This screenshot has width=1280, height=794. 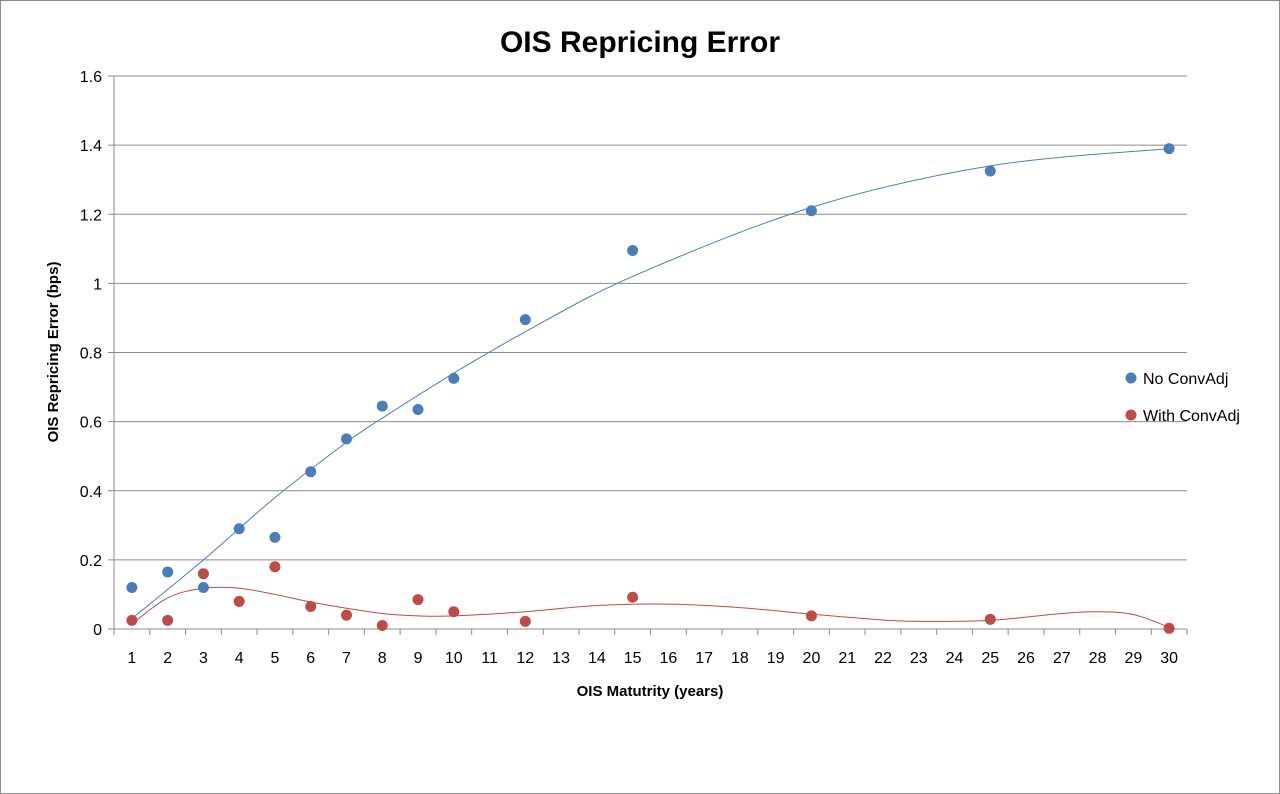 I want to click on x-tick-label: 27, so click(x=1062, y=658).